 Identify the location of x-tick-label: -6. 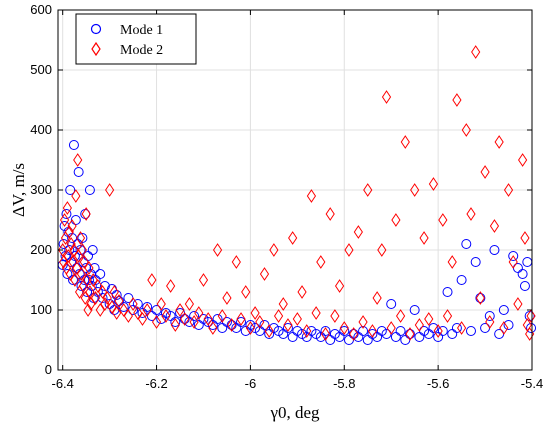
(251, 383).